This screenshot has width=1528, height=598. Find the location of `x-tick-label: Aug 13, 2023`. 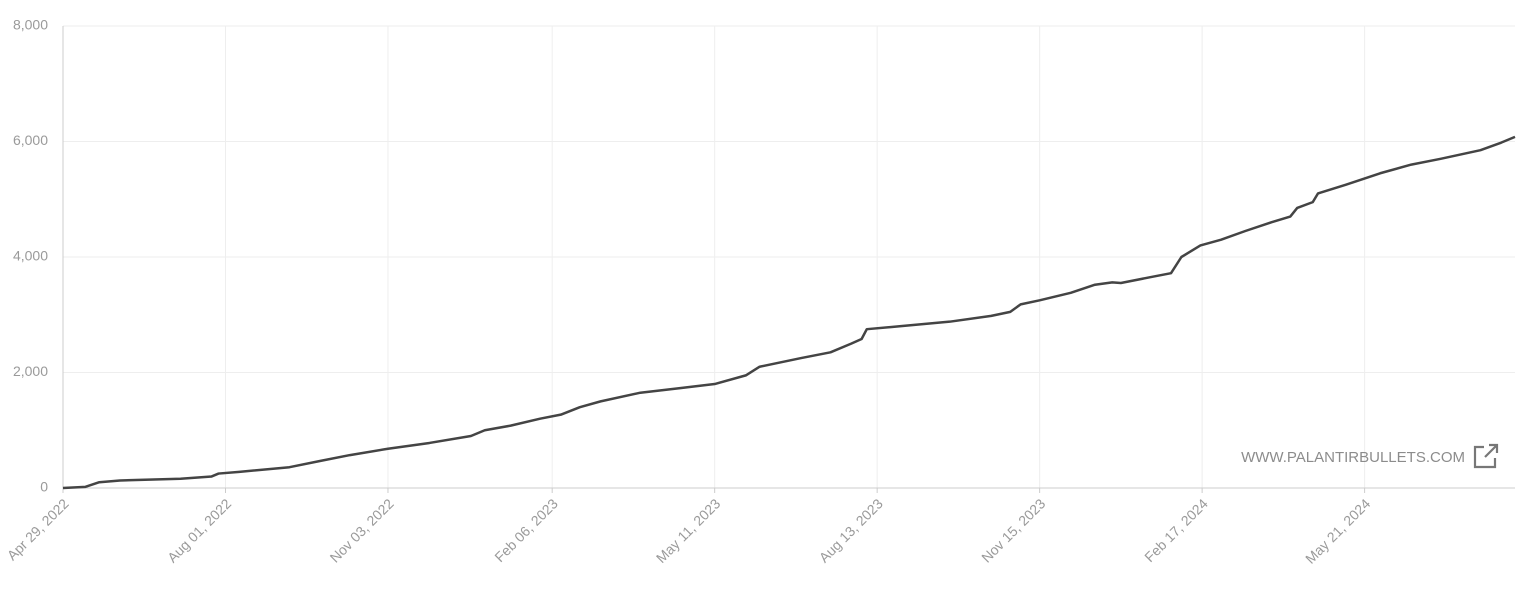

x-tick-label: Aug 13, 2023 is located at coordinates (851, 530).